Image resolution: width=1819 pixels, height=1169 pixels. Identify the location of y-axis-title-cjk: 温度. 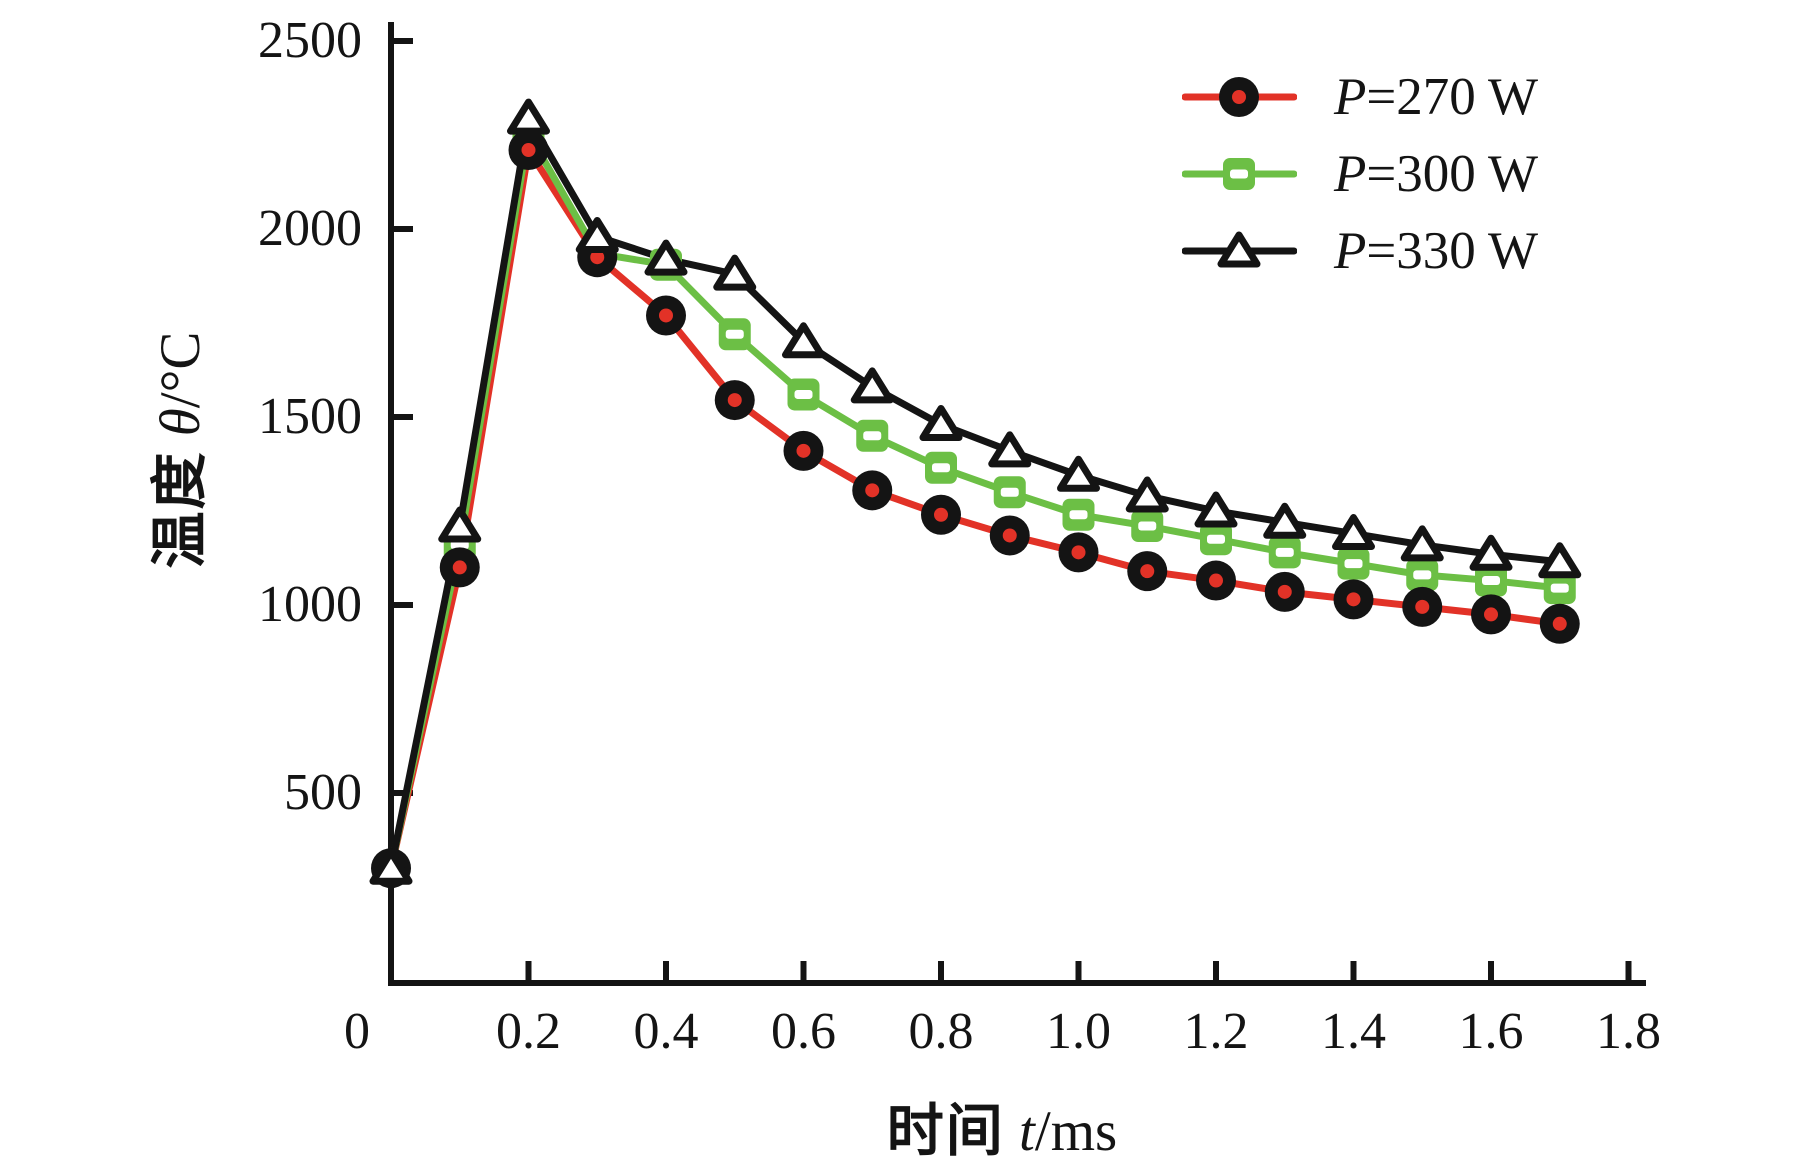
(180, 509).